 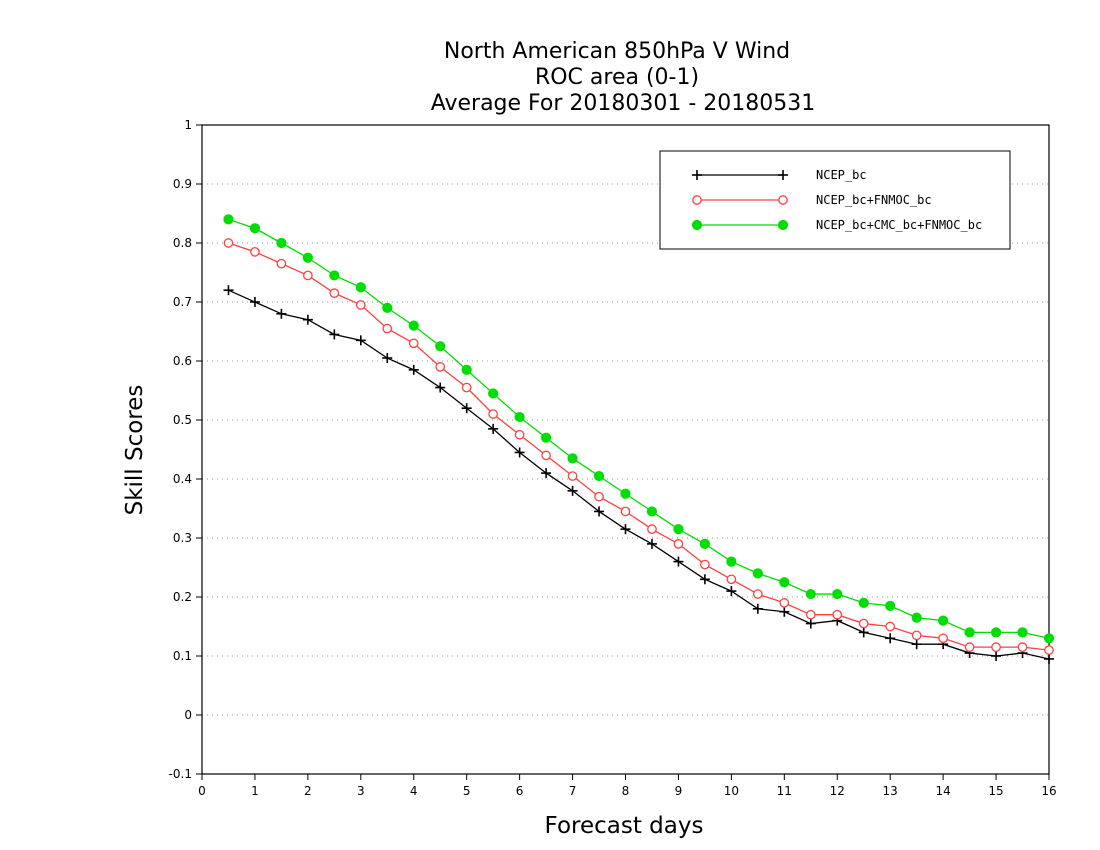 What do you see at coordinates (182, 597) in the screenshot?
I see `y-tick-label: 0.2` at bounding box center [182, 597].